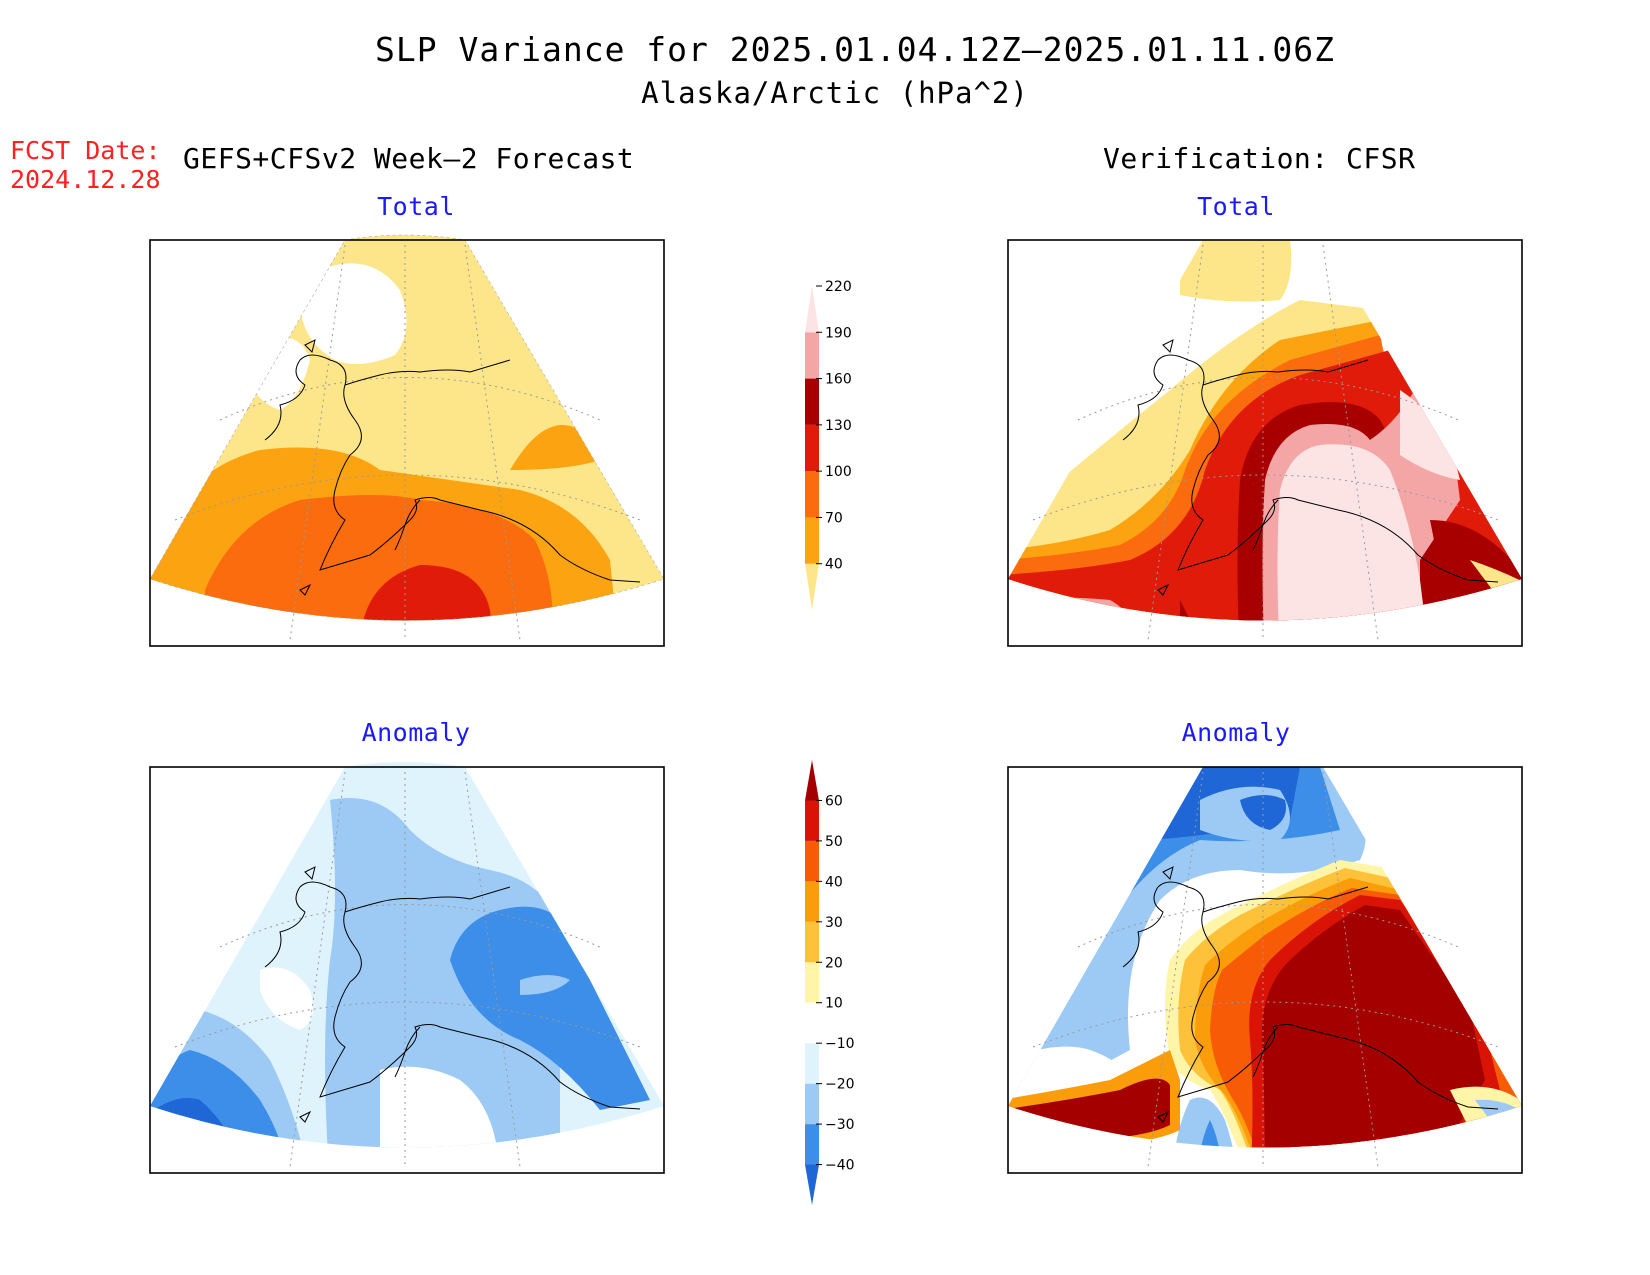  What do you see at coordinates (1259, 158) in the screenshot?
I see `verification-heading: Verification: CFSR` at bounding box center [1259, 158].